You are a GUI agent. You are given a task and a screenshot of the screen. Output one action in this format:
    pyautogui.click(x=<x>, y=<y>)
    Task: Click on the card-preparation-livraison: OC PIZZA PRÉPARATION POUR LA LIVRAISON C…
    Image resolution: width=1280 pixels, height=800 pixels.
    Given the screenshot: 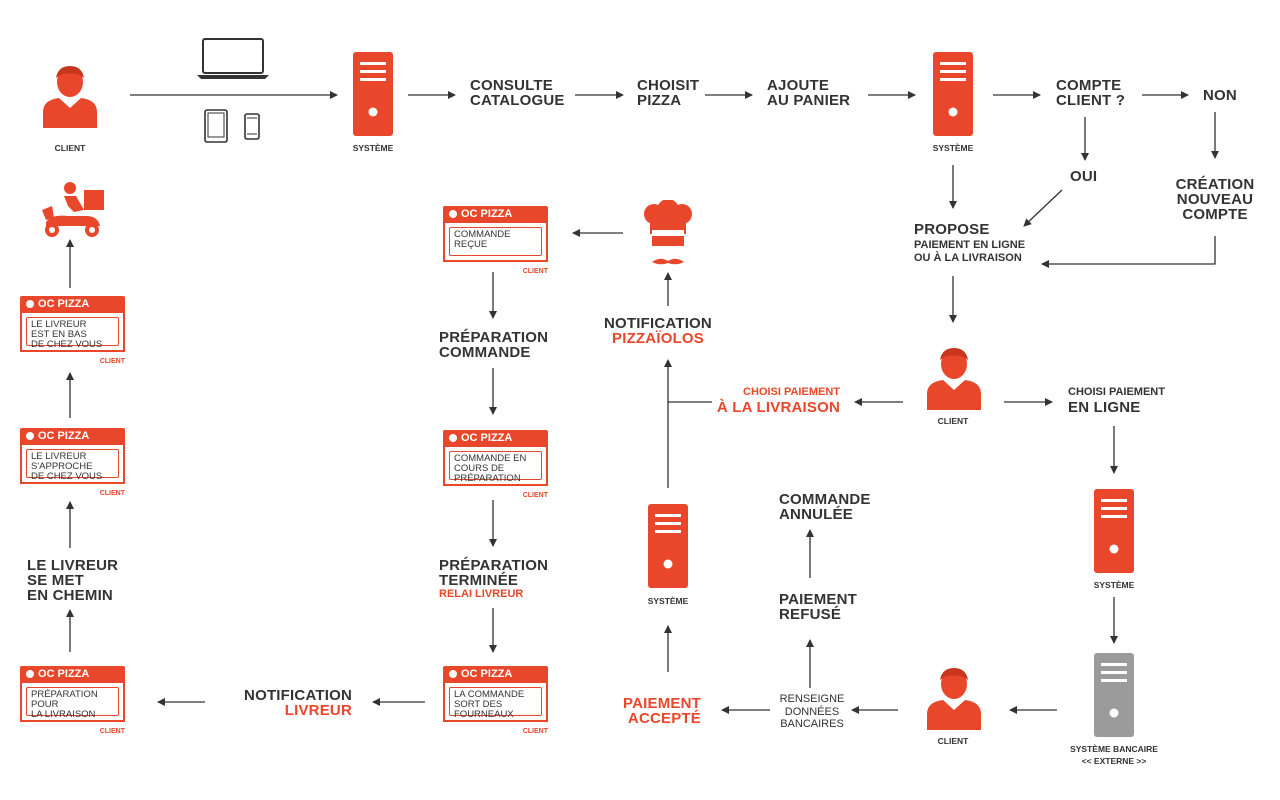 What is the action you would take?
    pyautogui.click(x=72, y=695)
    